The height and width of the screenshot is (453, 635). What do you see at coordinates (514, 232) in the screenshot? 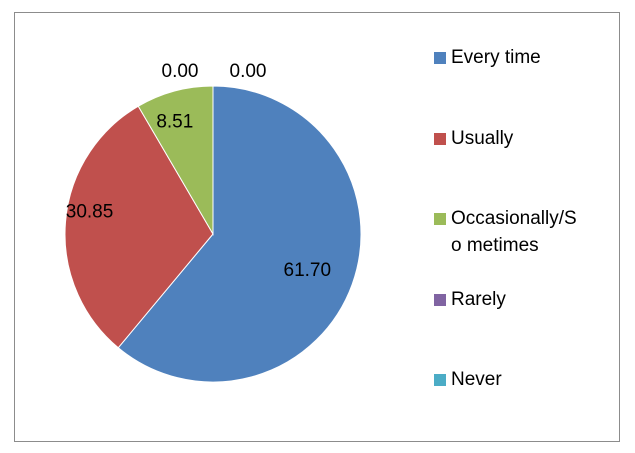
I see `legend-label: Occasionally/So metimes` at bounding box center [514, 232].